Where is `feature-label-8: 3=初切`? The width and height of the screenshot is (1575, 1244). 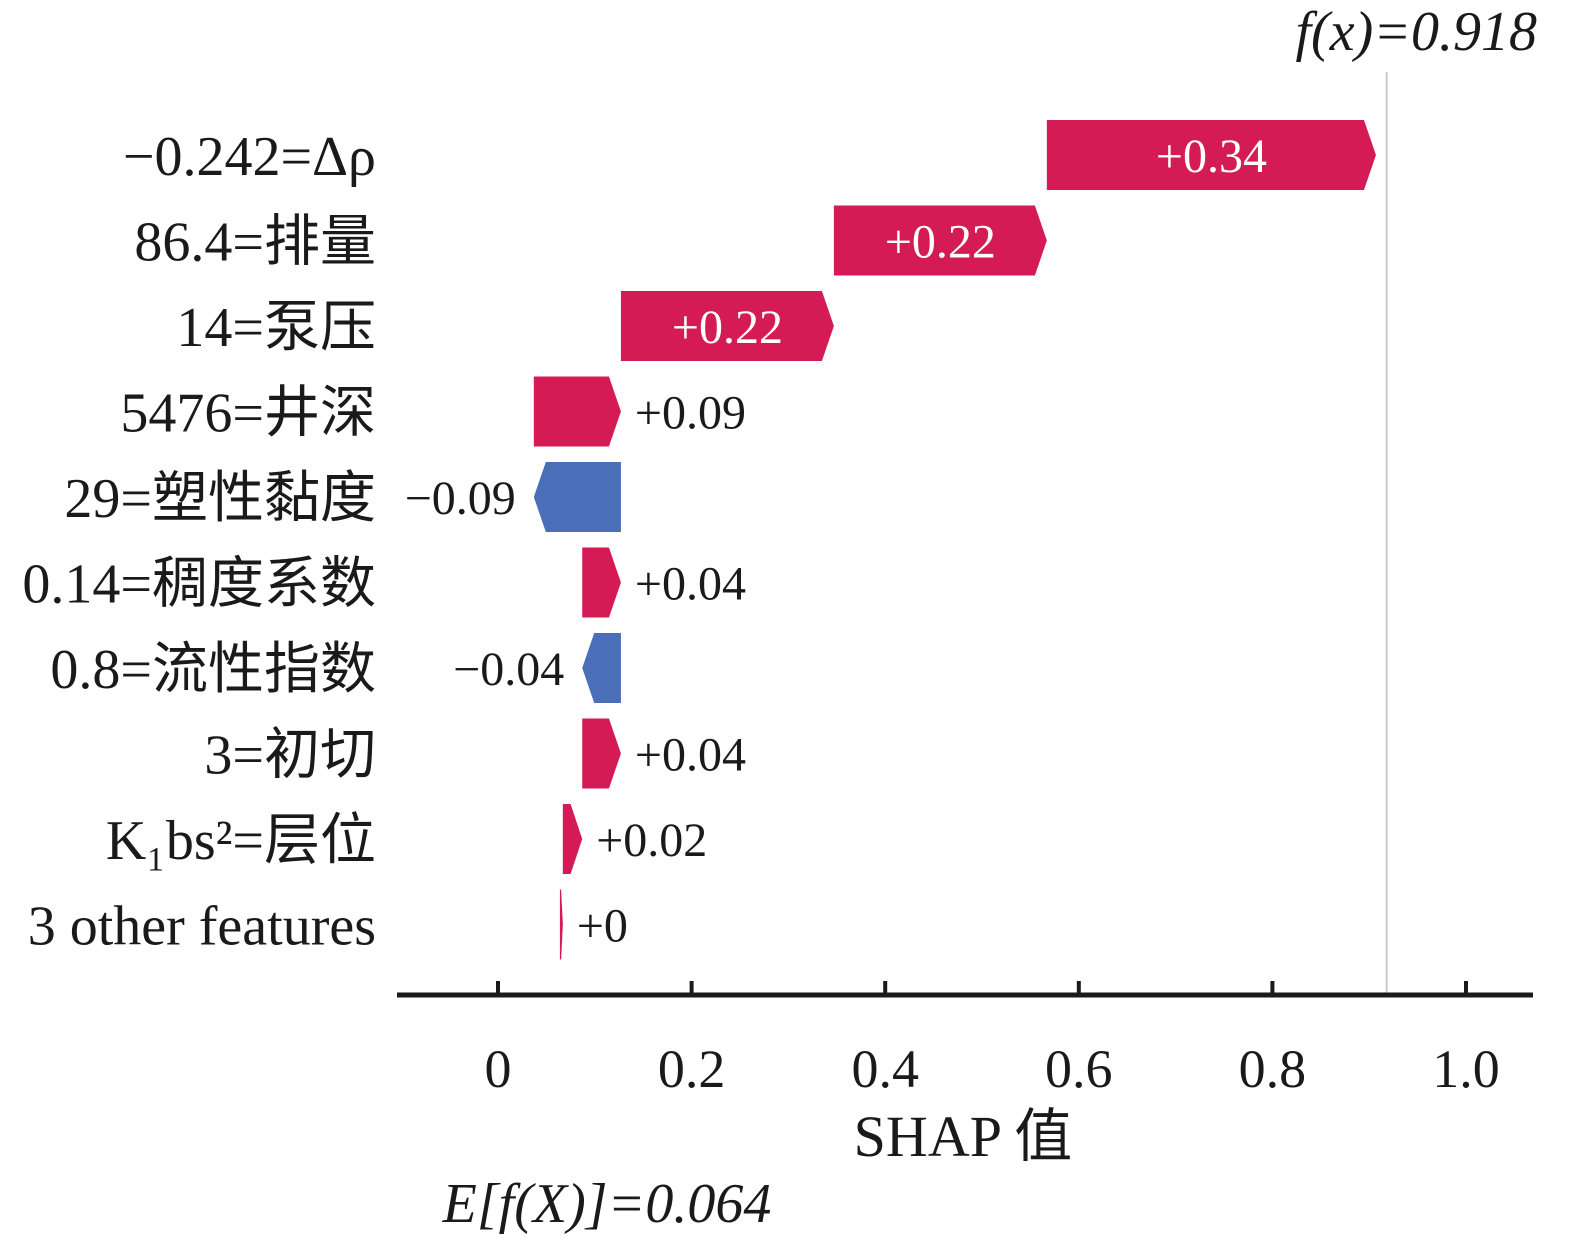 feature-label-8: 3=初切 is located at coordinates (290, 756).